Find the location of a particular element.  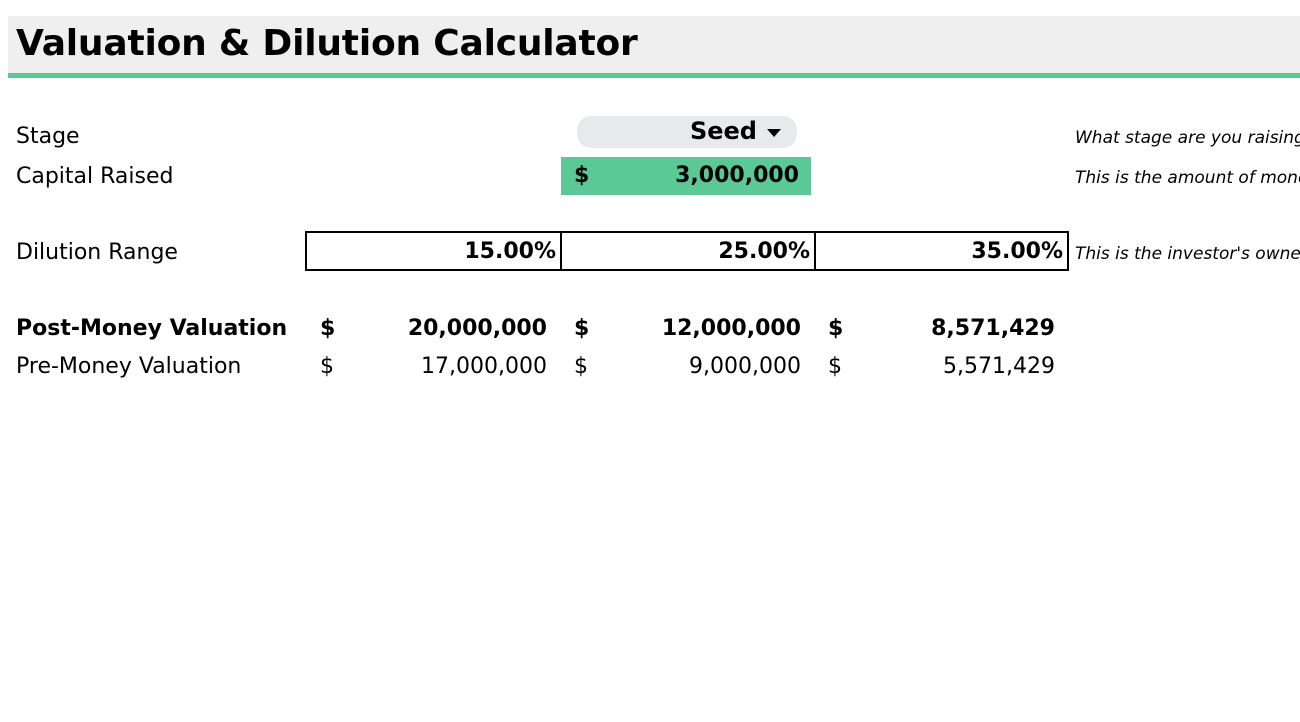

post-money-currency-1: $ is located at coordinates (328, 328).